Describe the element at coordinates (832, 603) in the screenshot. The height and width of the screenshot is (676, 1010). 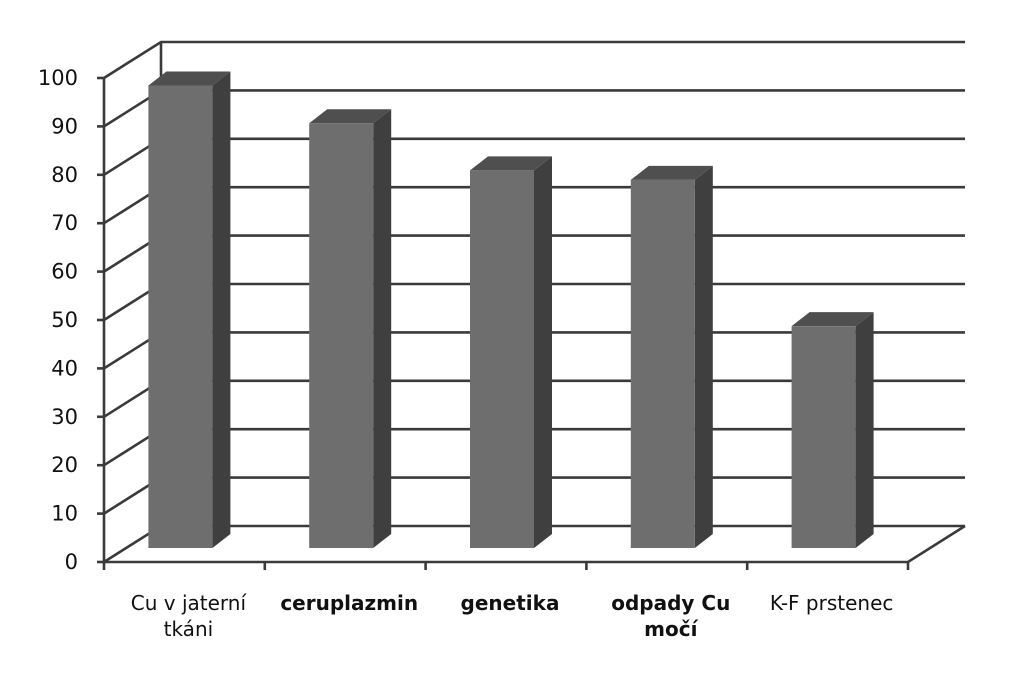
I see `x-category-label: K-F prstenec` at that location.